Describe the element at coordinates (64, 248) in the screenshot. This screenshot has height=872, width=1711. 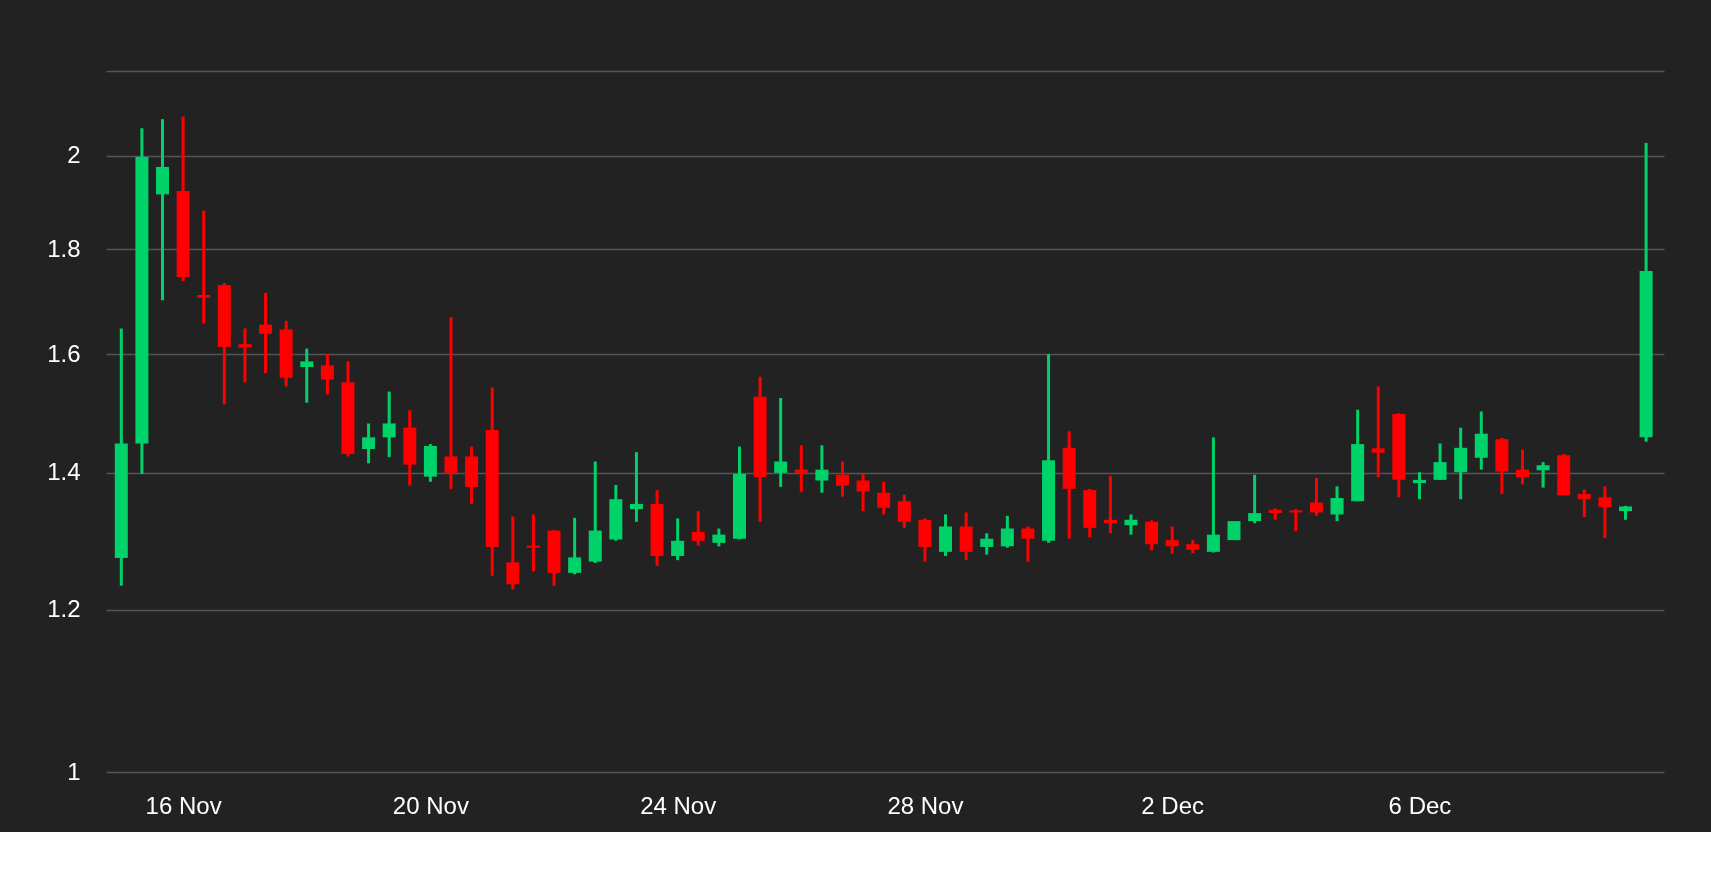
I see `y-tick-label: 1.8` at that location.